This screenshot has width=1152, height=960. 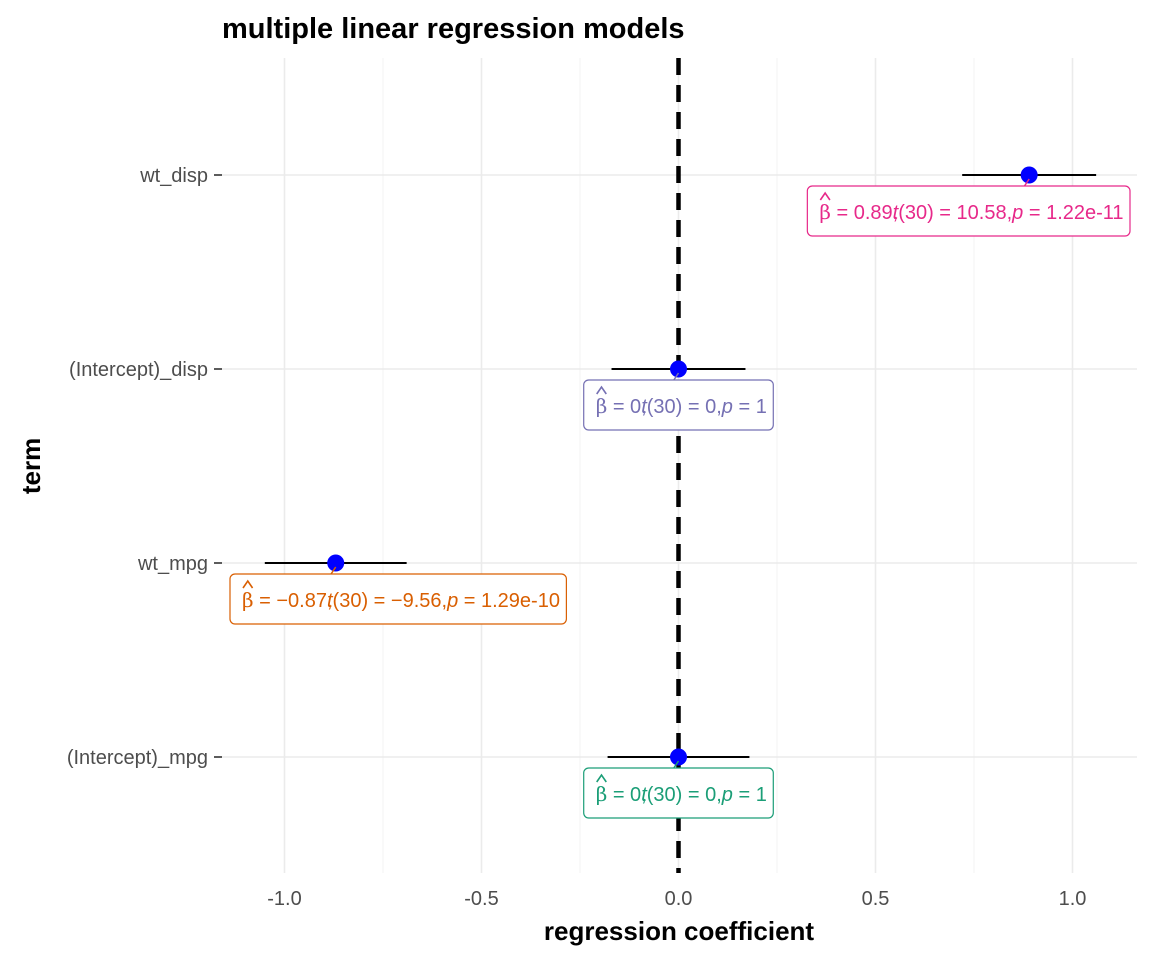 What do you see at coordinates (679, 931) in the screenshot?
I see `x-axis-title: regression coefficient` at bounding box center [679, 931].